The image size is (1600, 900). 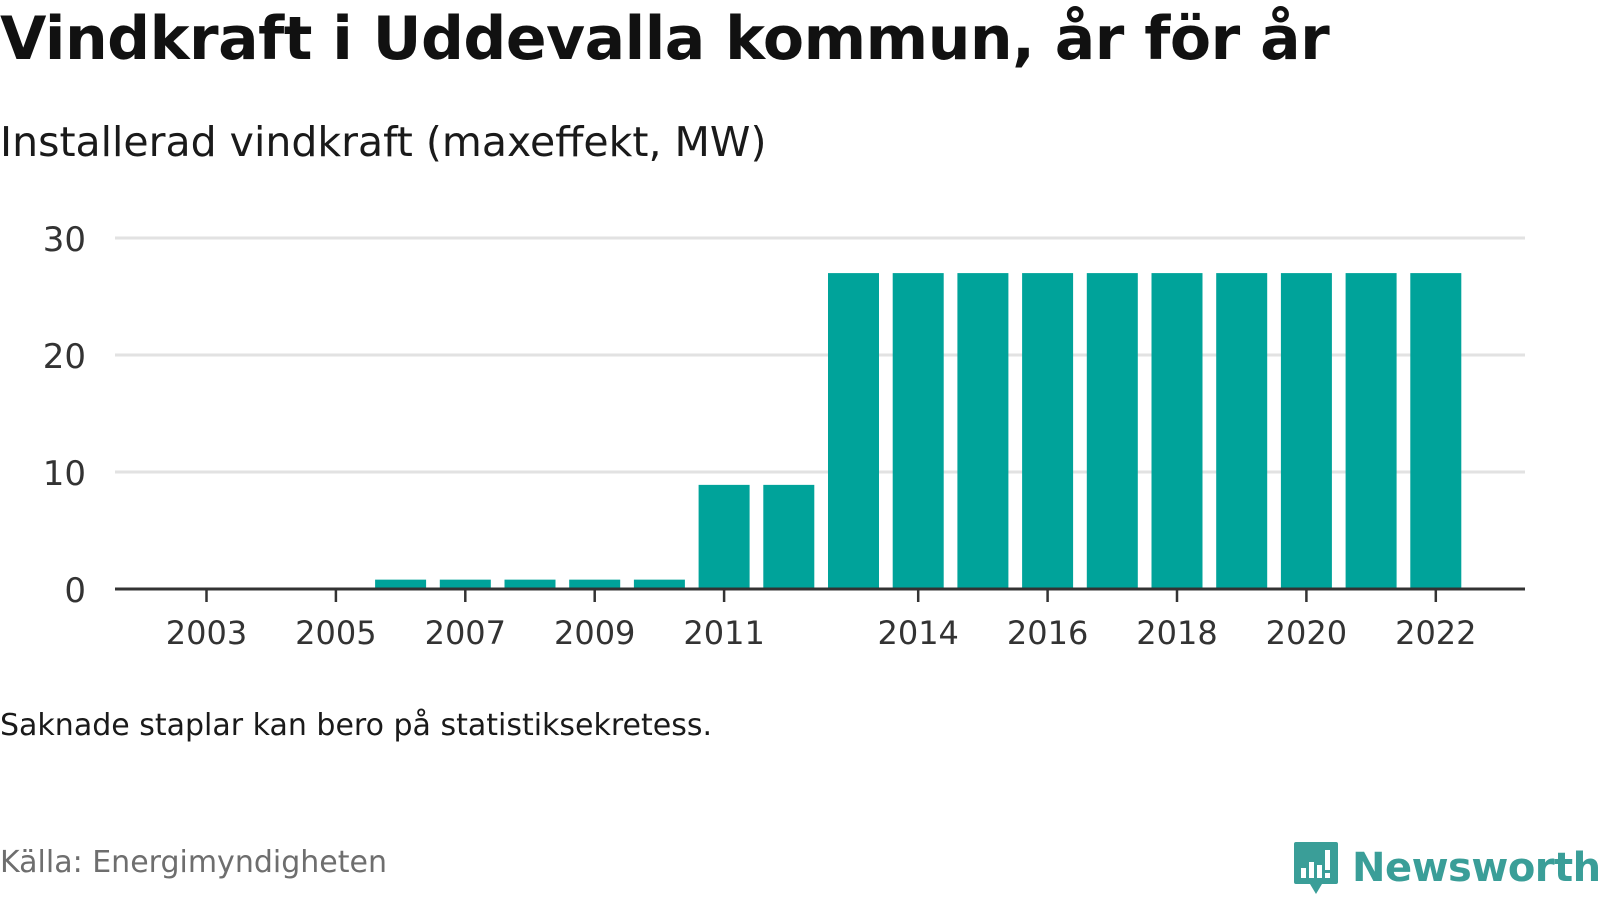 I want to click on x-tick-label: 2014, so click(x=917, y=633).